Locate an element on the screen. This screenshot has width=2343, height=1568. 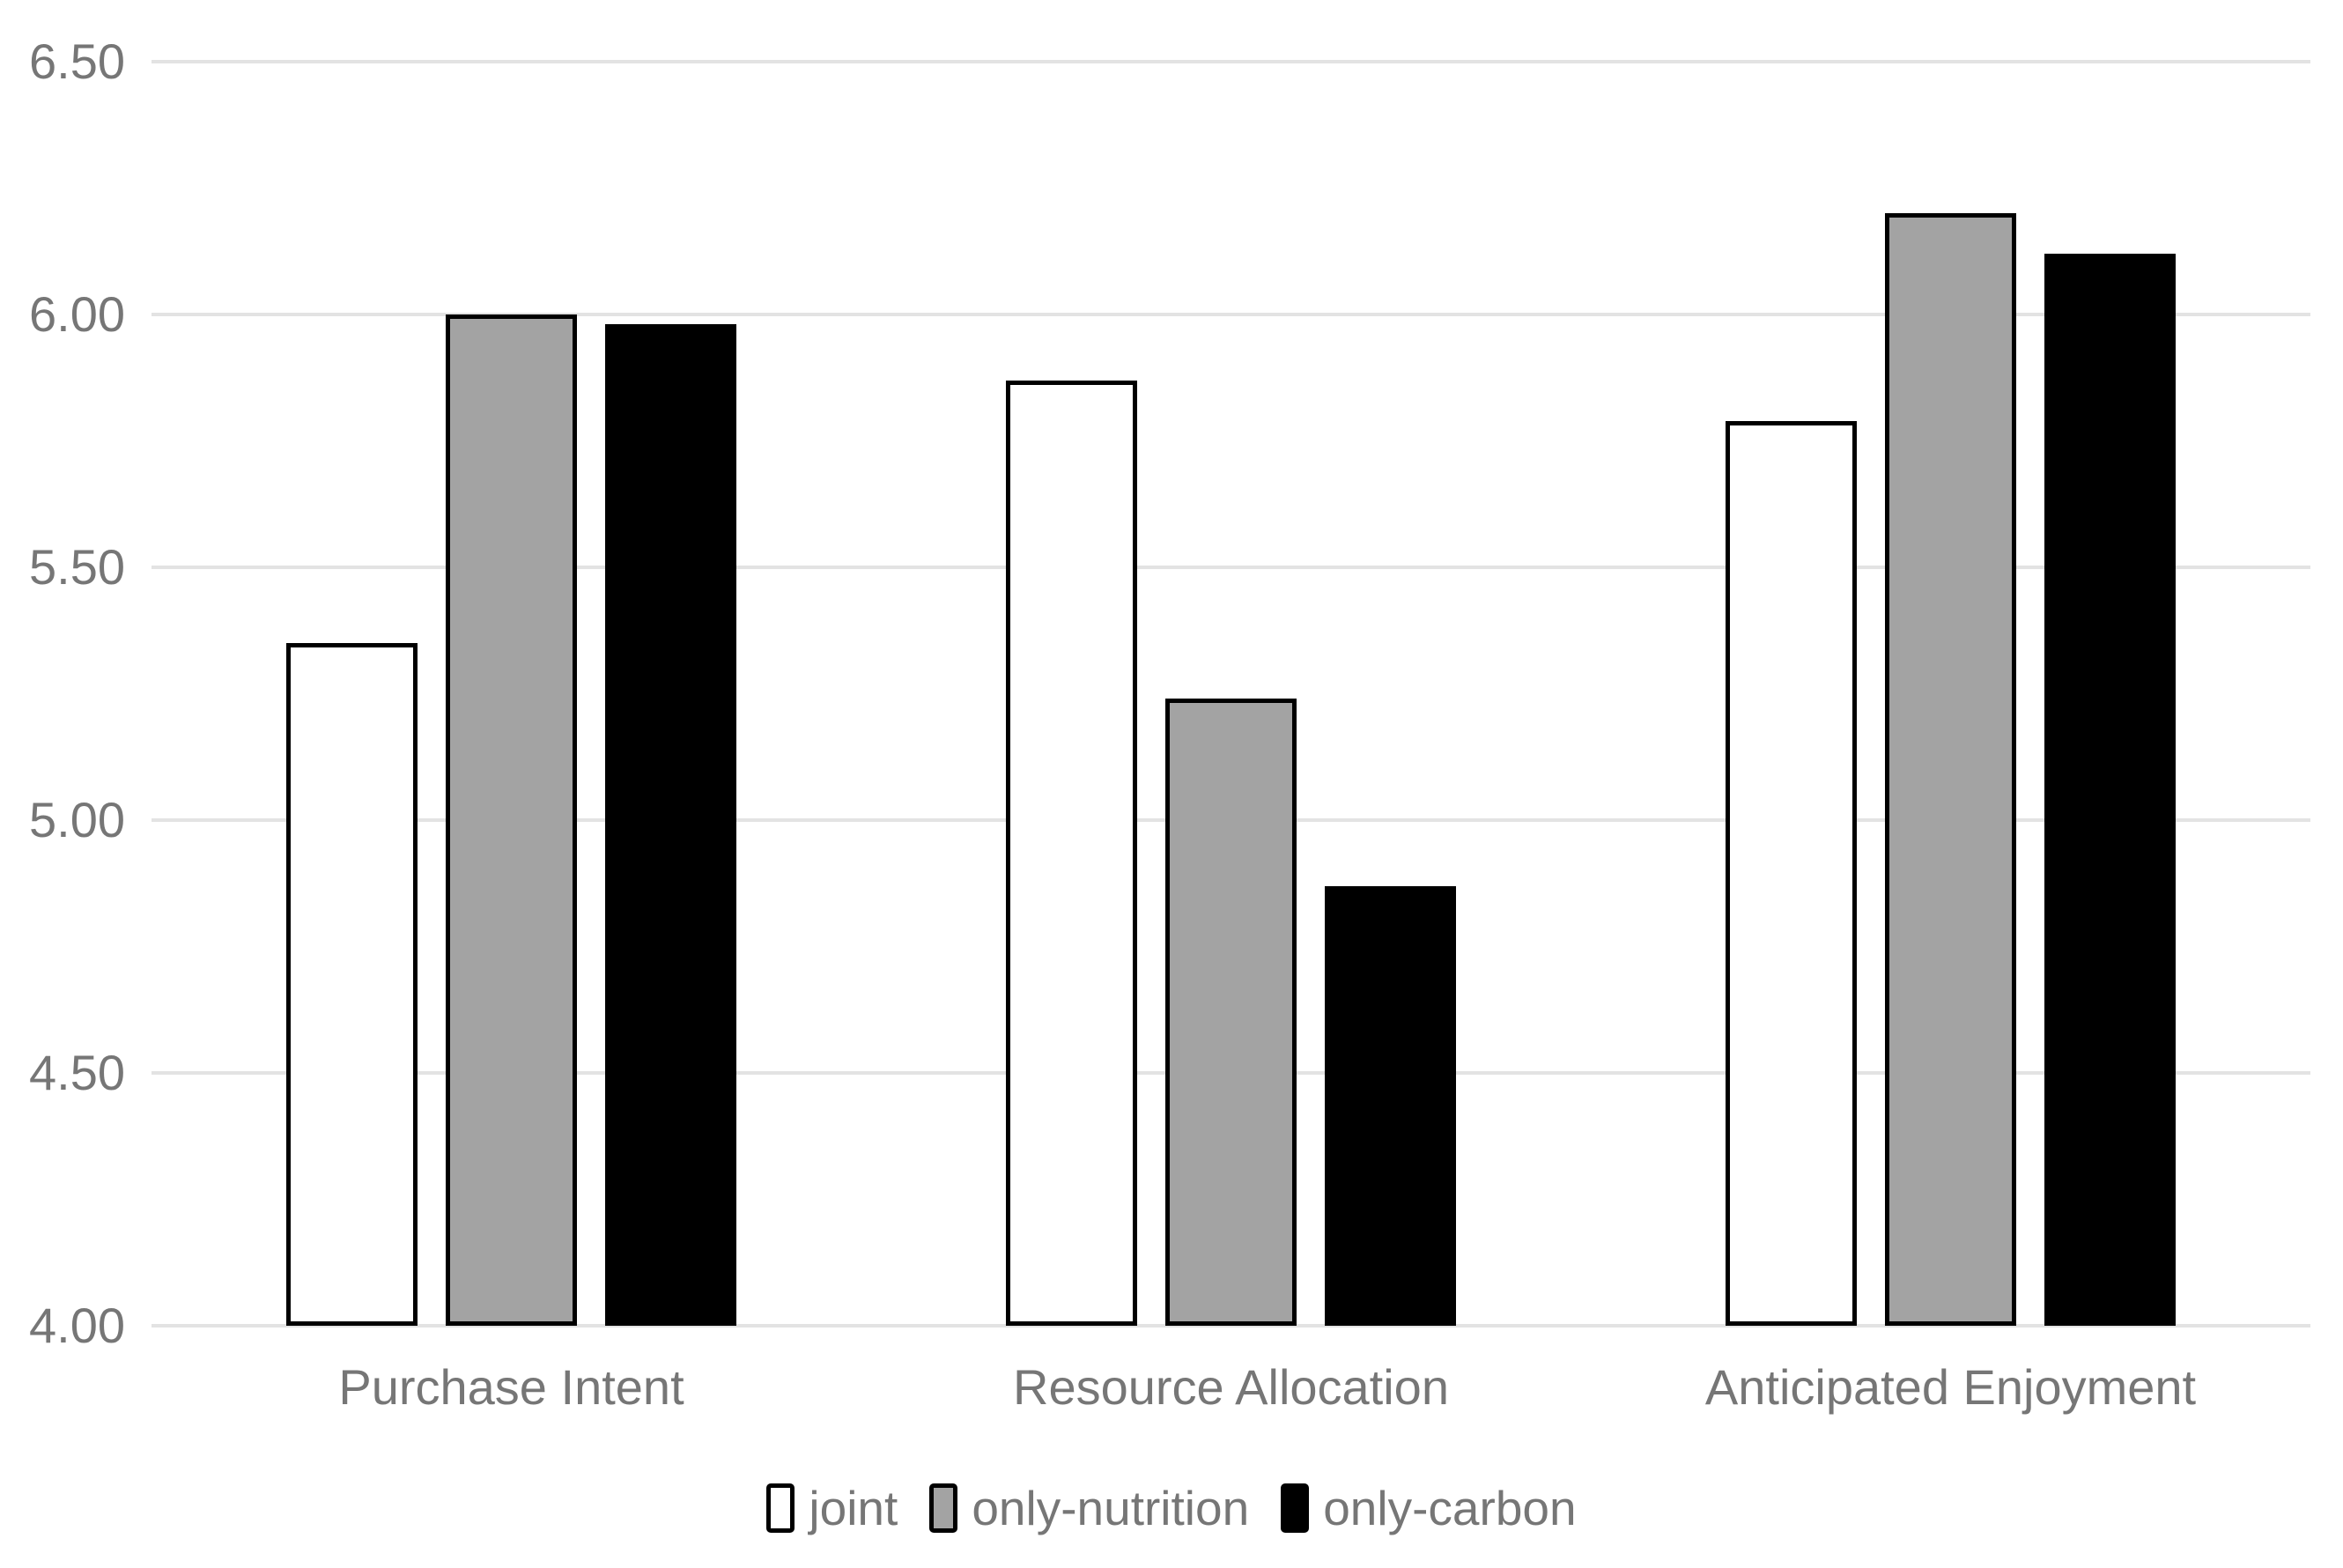
legend-label-only-carbon: only-carbon is located at coordinates (1450, 1508).